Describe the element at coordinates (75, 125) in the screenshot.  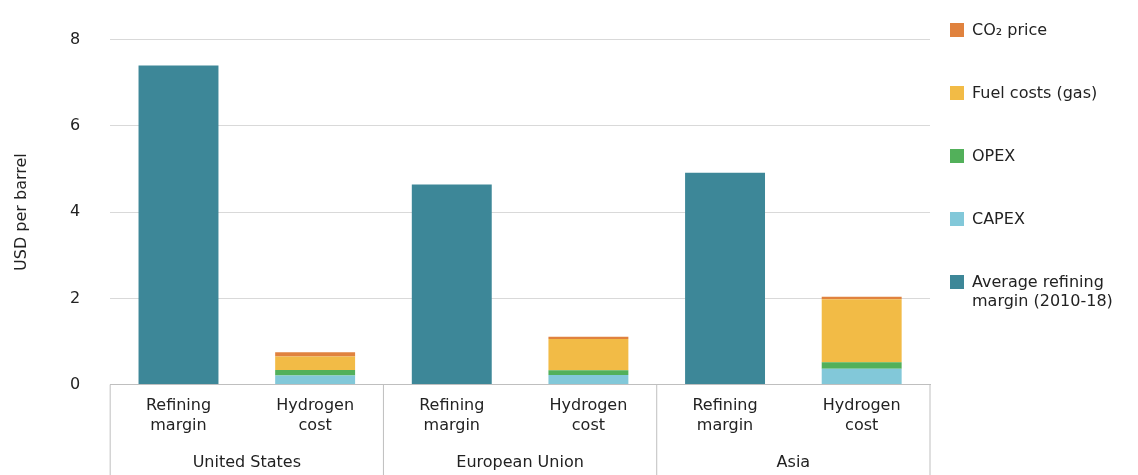
I see `y-tick-label: 6` at that location.